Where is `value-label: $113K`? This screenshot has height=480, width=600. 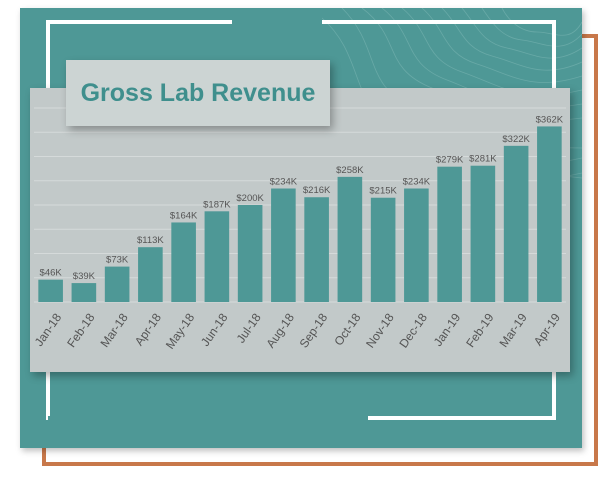 value-label: $113K is located at coordinates (150, 240).